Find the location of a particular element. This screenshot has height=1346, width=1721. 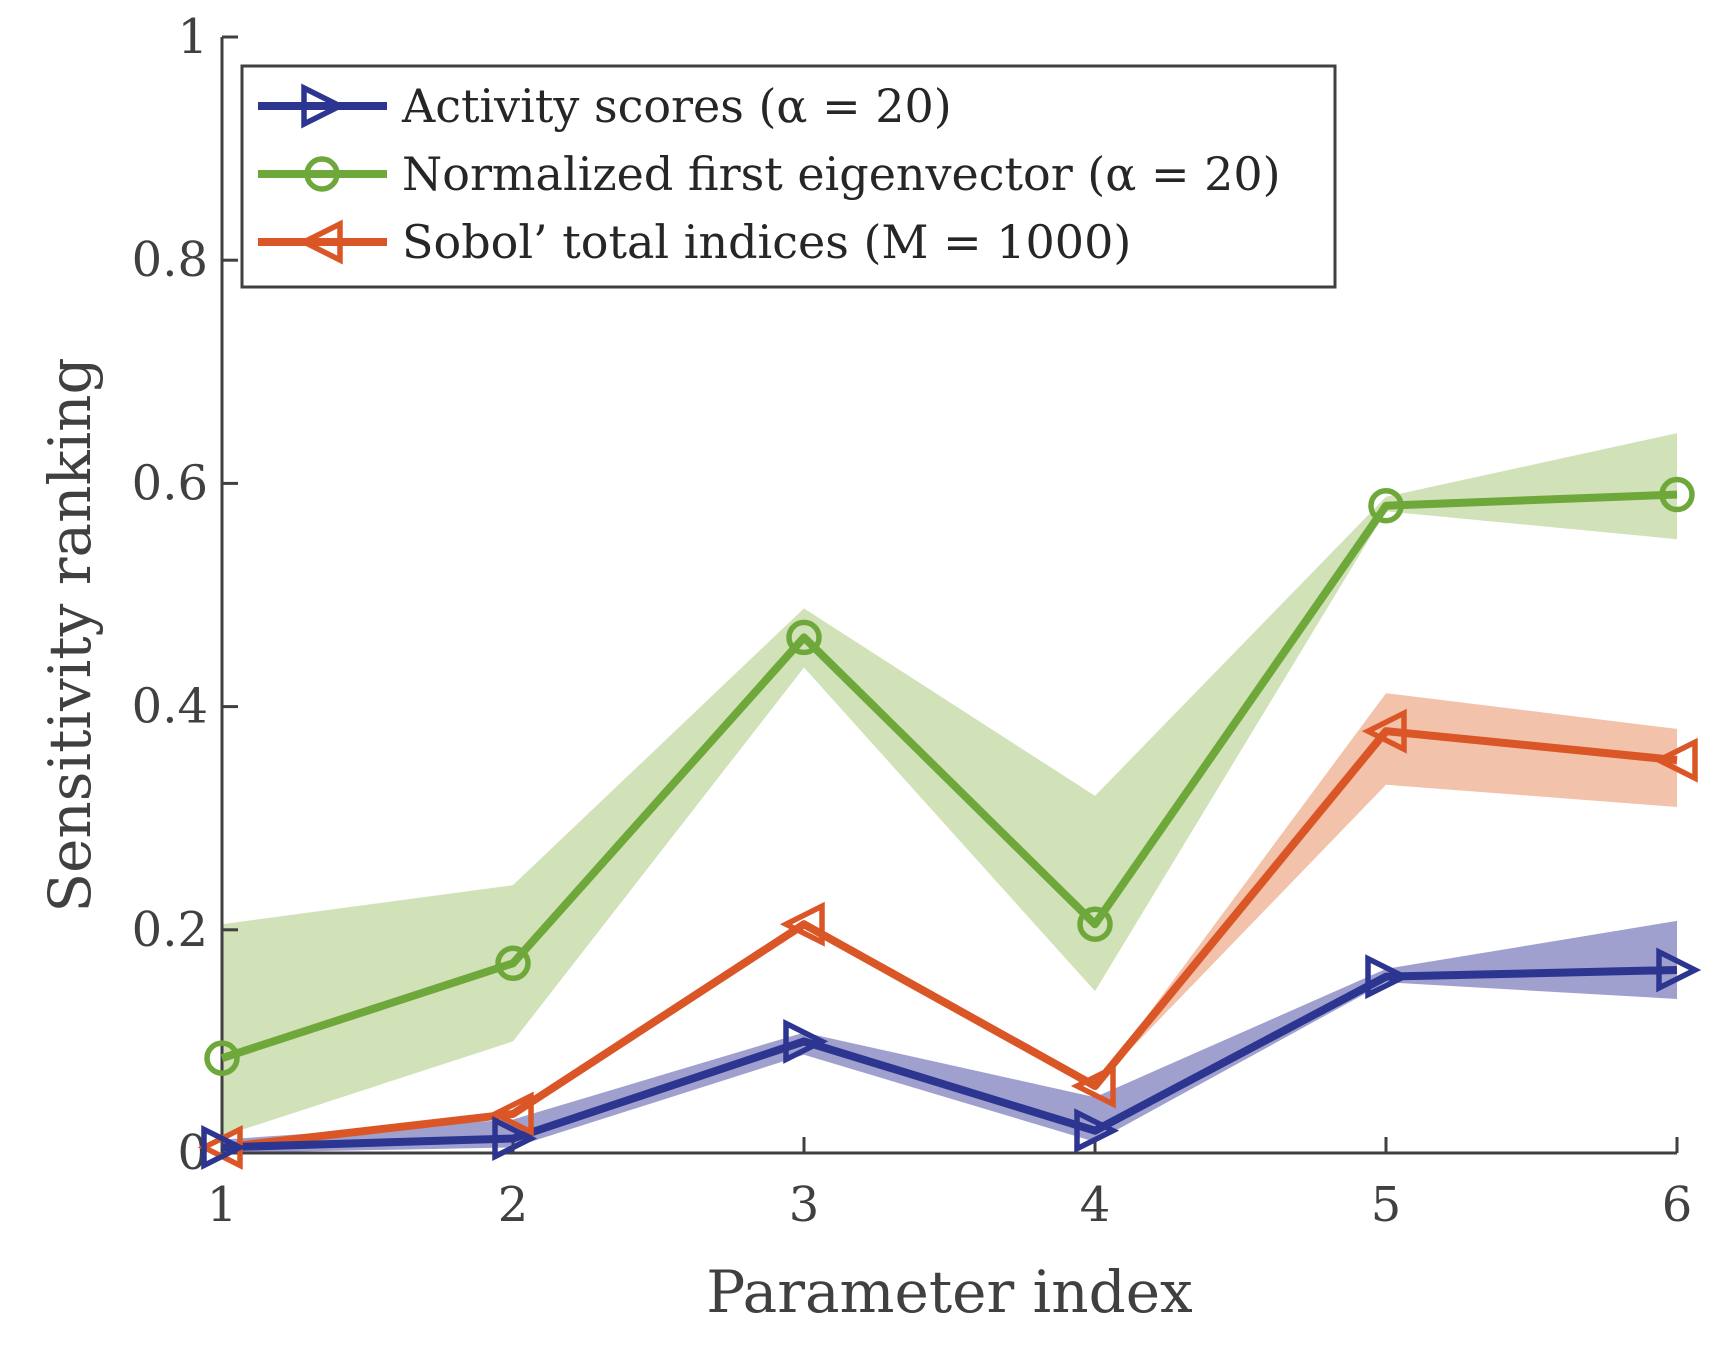

legend-label-activity: Activity scores (α = 20) is located at coordinates (676, 106).